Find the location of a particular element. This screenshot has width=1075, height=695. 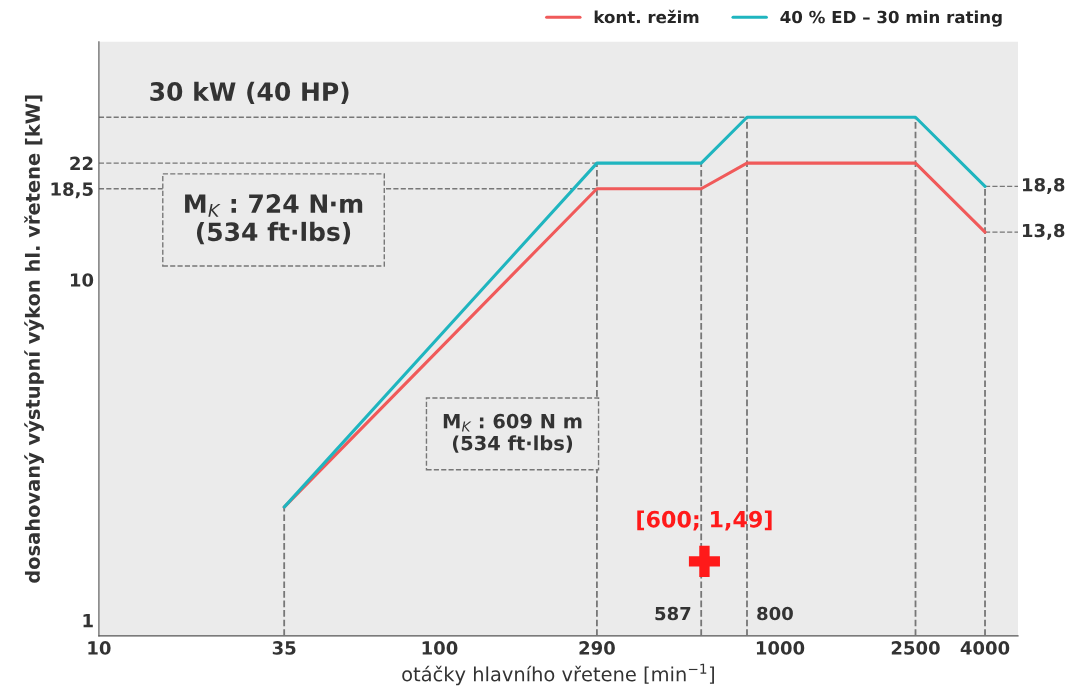

x-tick-label: 10 is located at coordinates (99, 648).